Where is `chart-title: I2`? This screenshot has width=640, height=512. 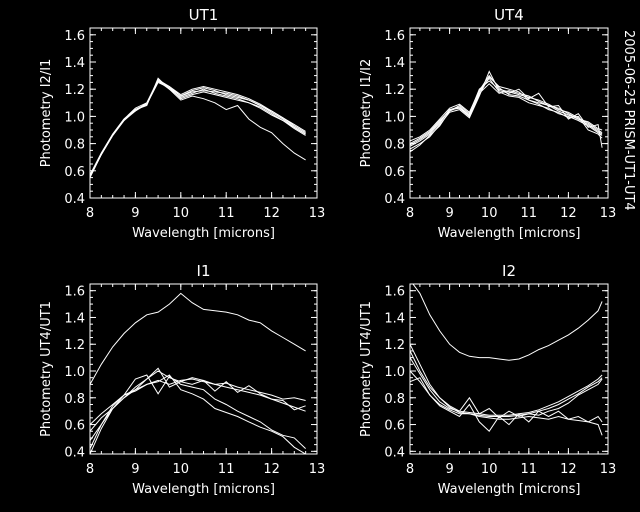
chart-title: I2 is located at coordinates (509, 271).